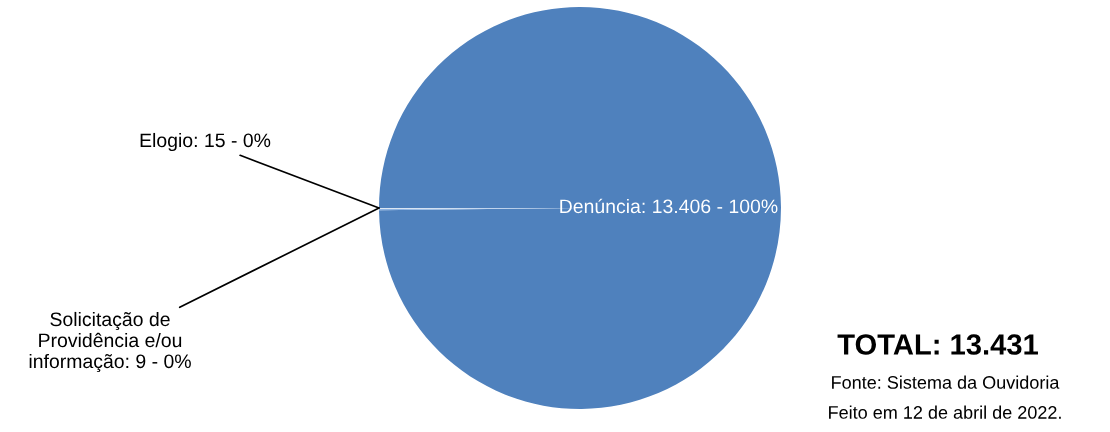 This screenshot has width=1110, height=432. I want to click on source-note: Fonte: Sistema da Ouvidoria, so click(946, 382).